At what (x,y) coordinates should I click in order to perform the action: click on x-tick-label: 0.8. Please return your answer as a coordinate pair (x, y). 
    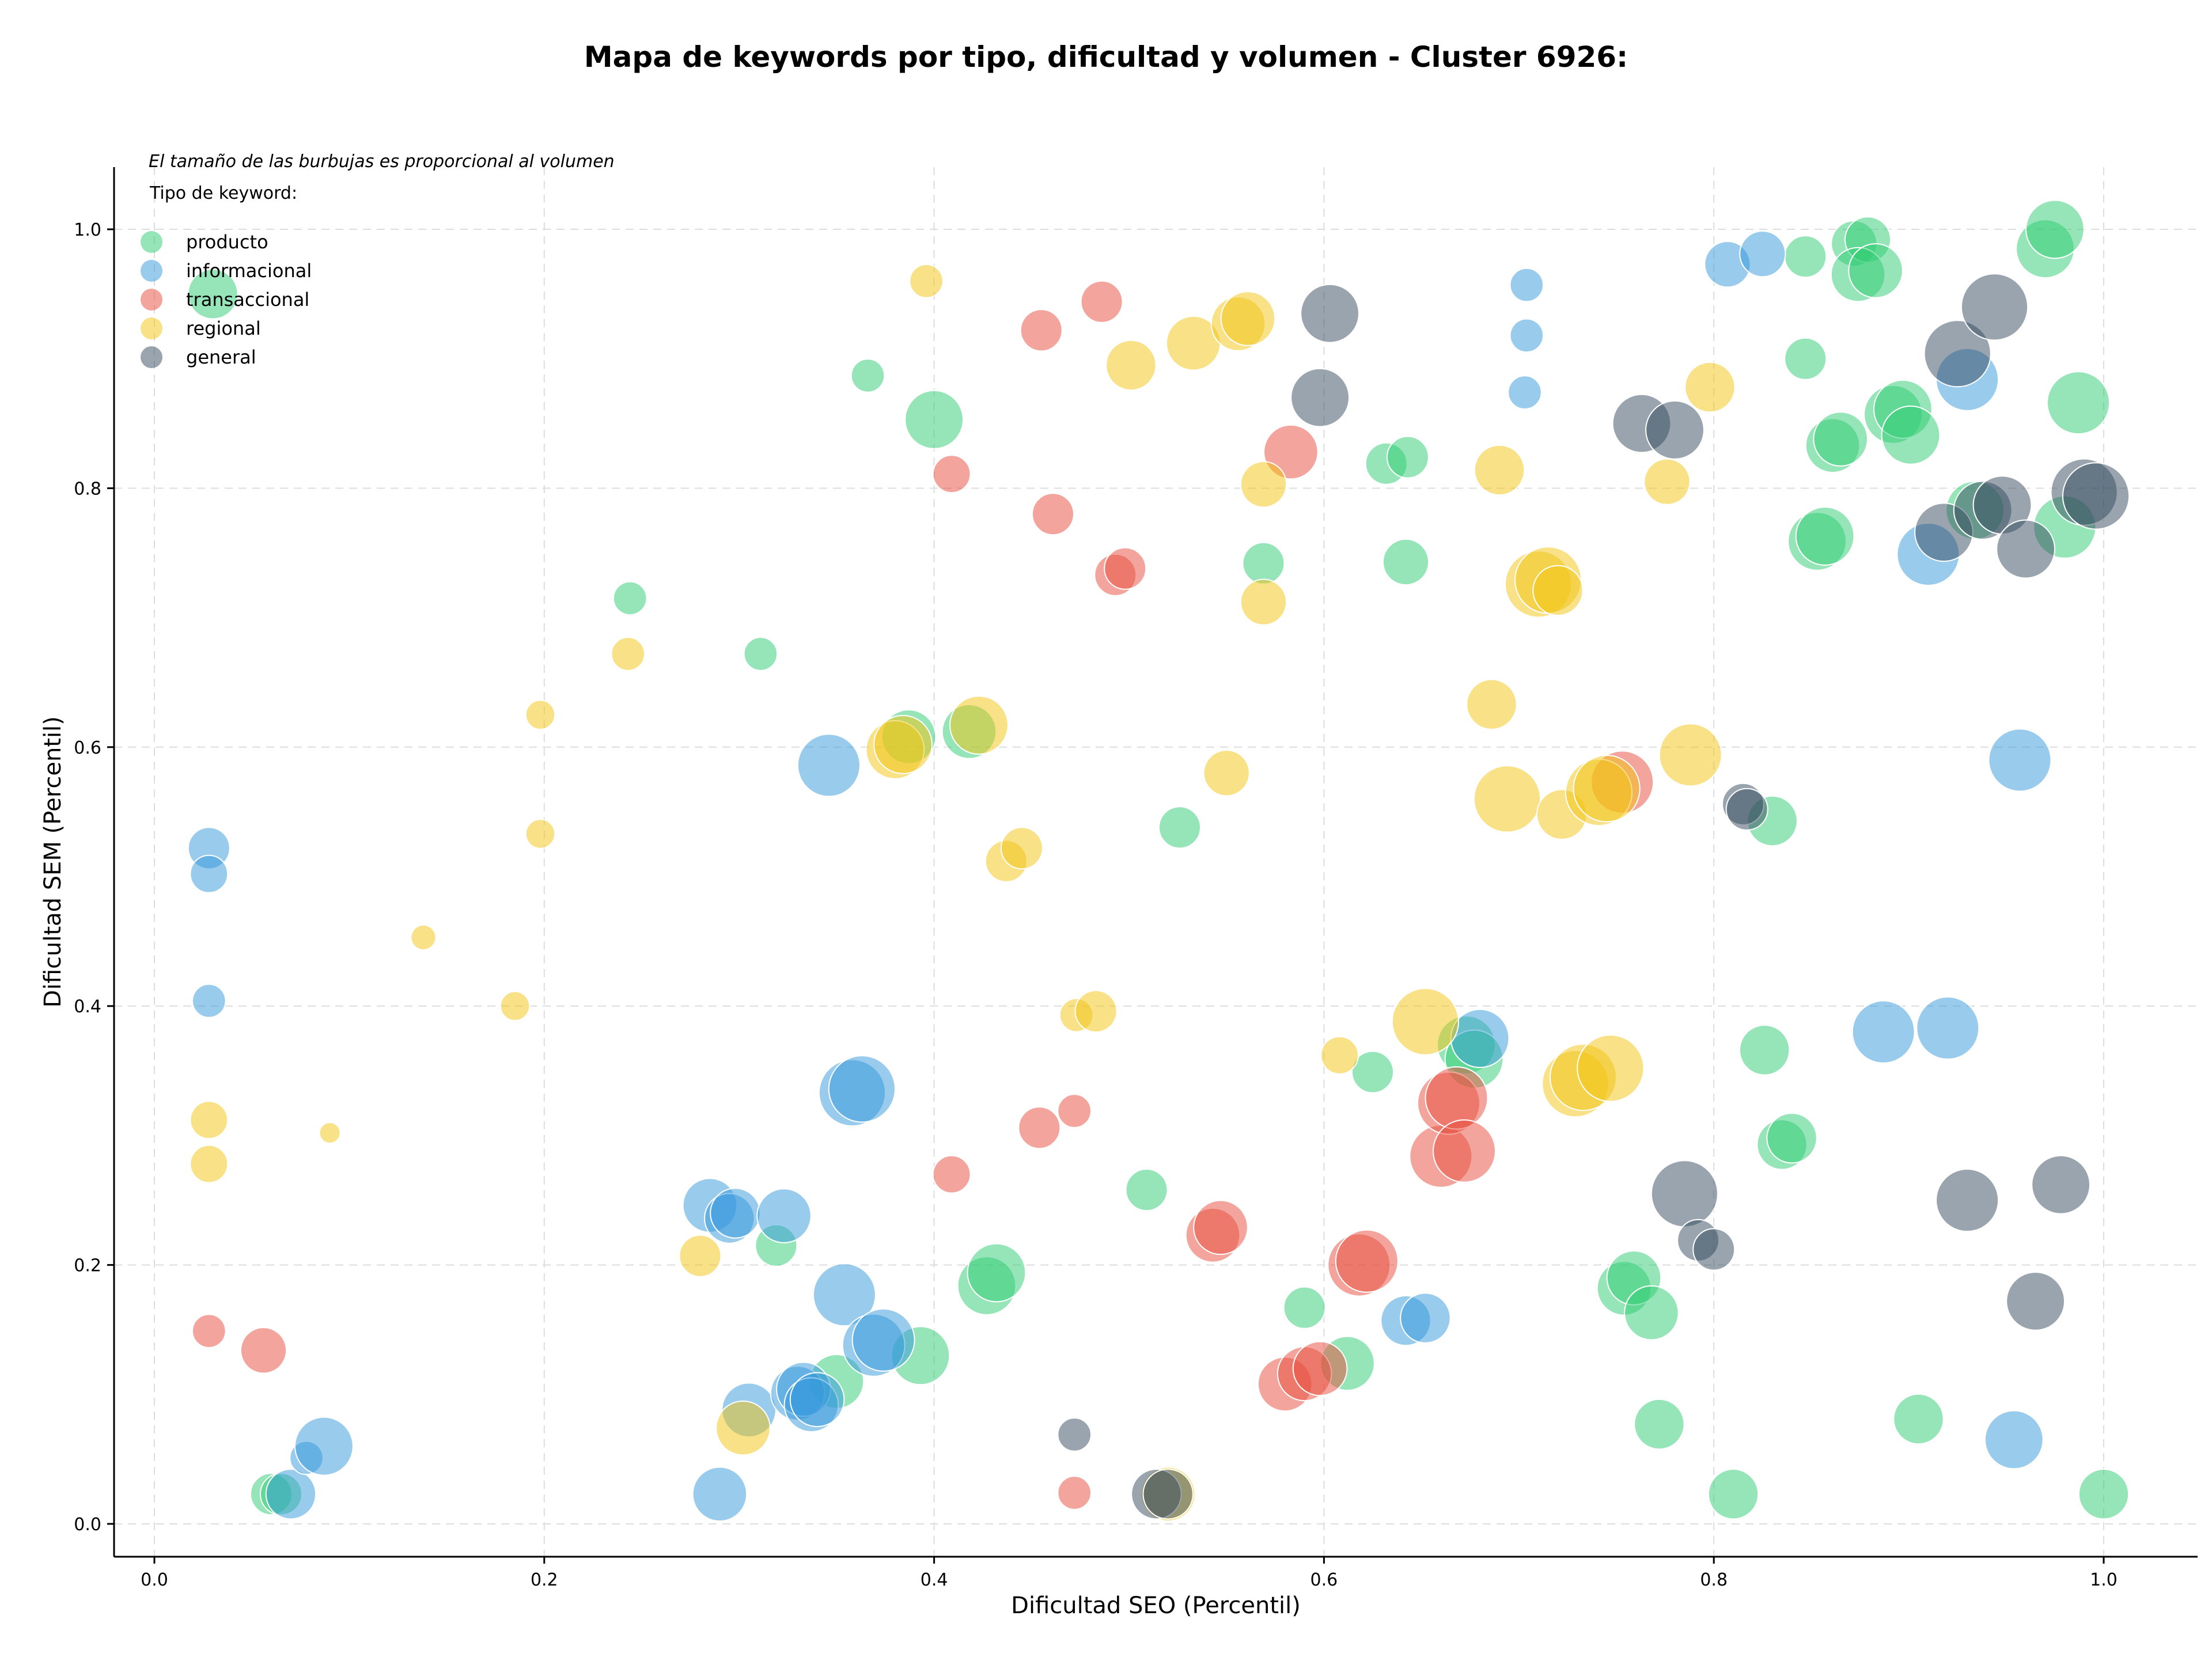
    Looking at the image, I should click on (1714, 1580).